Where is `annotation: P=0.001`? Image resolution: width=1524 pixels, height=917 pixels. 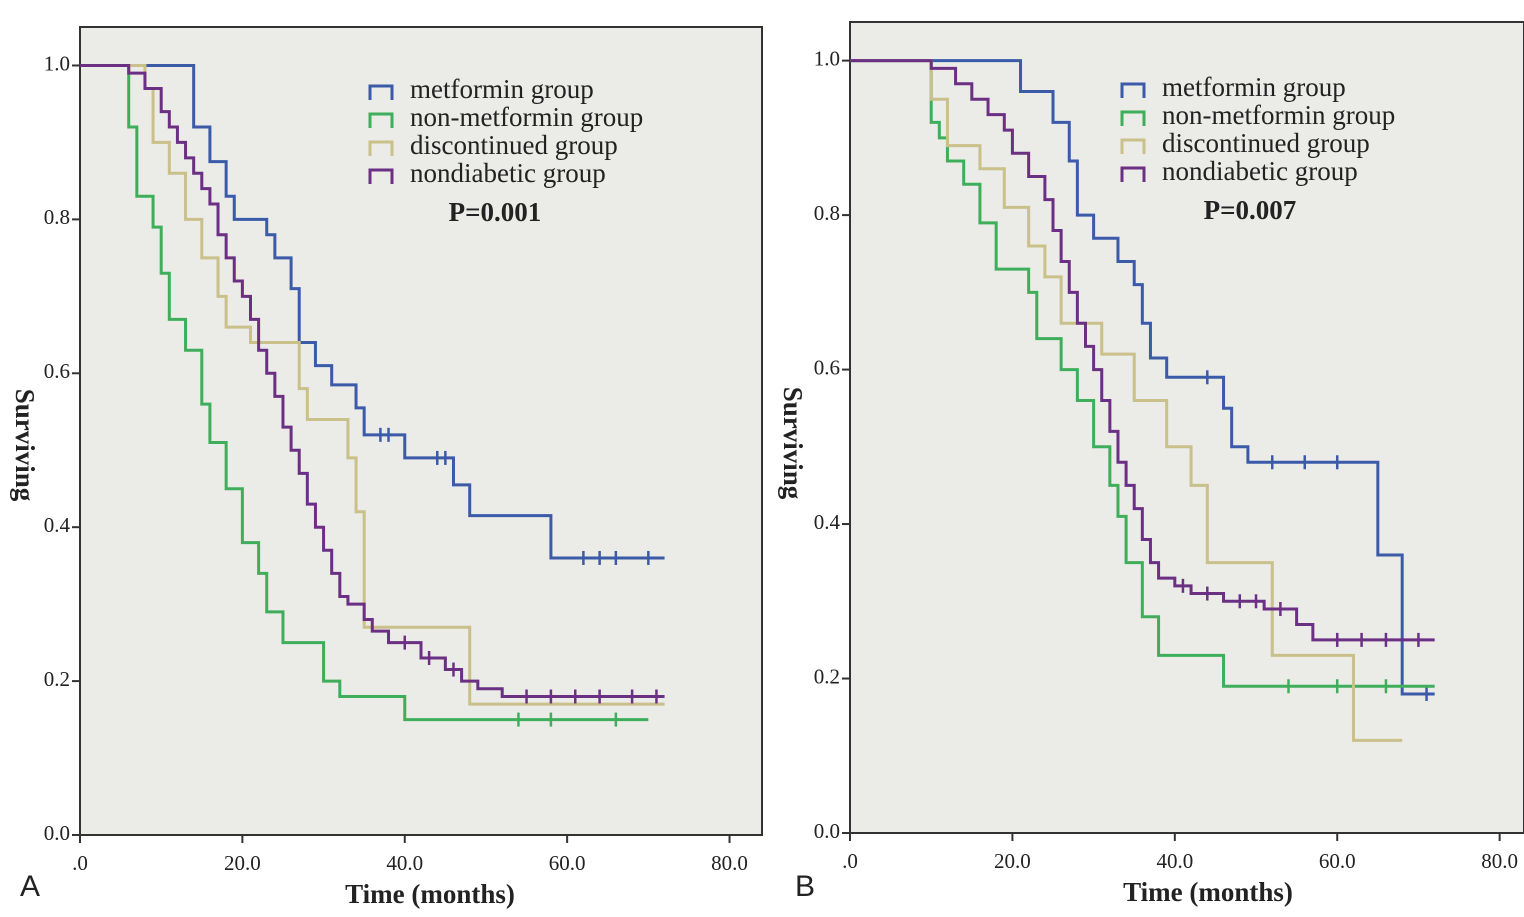
annotation: P=0.001 is located at coordinates (495, 212).